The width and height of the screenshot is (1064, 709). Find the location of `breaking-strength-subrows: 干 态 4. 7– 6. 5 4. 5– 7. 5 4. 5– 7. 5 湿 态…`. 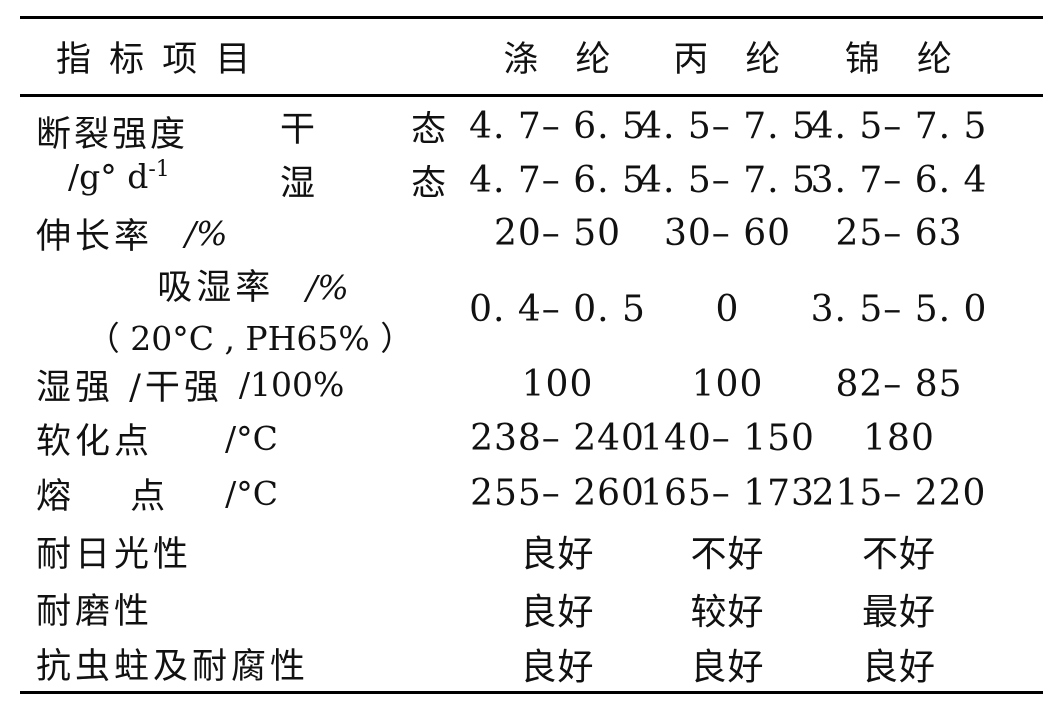

breaking-strength-subrows: 干 态 4. 7– 6. 5 4. 5– 7. 5 4. 5– 7. 5 湿 态… is located at coordinates (661, 151).